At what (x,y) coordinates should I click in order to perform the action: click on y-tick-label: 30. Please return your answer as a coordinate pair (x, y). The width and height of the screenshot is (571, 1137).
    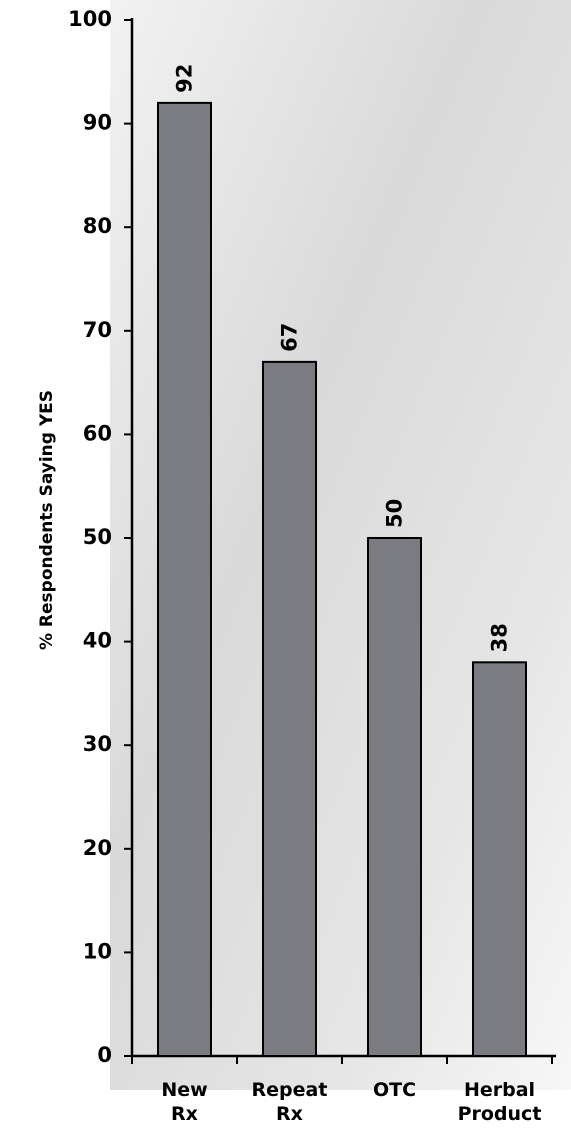
    Looking at the image, I should click on (97, 744).